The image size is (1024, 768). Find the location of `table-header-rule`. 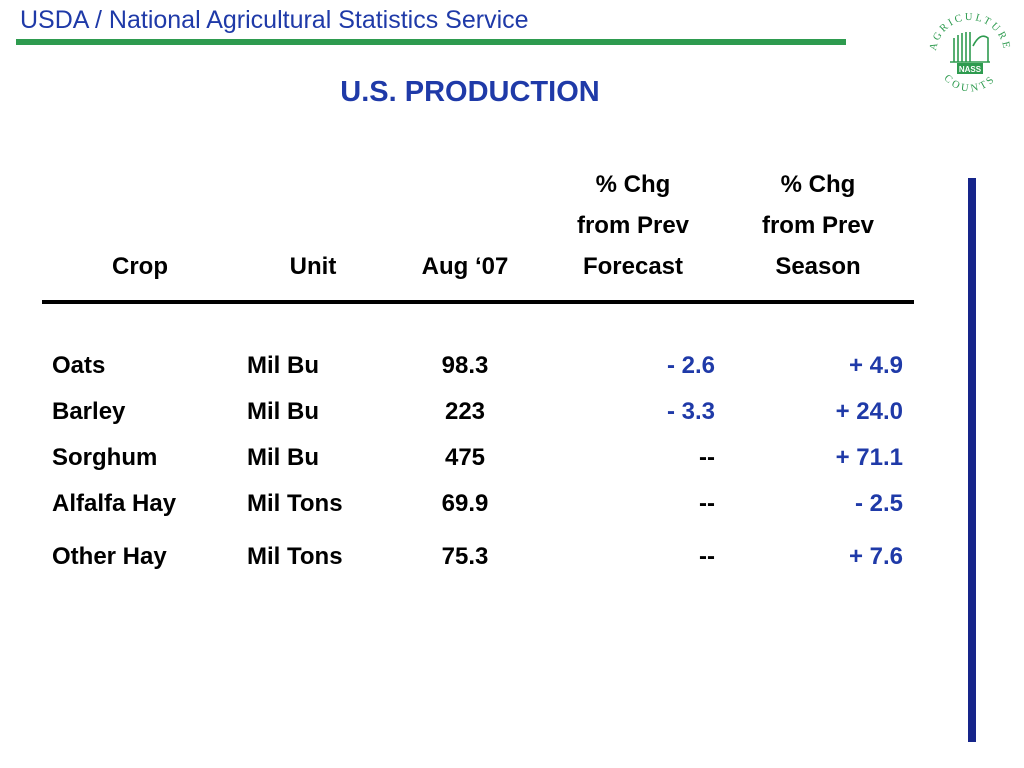

table-header-rule is located at coordinates (478, 302).